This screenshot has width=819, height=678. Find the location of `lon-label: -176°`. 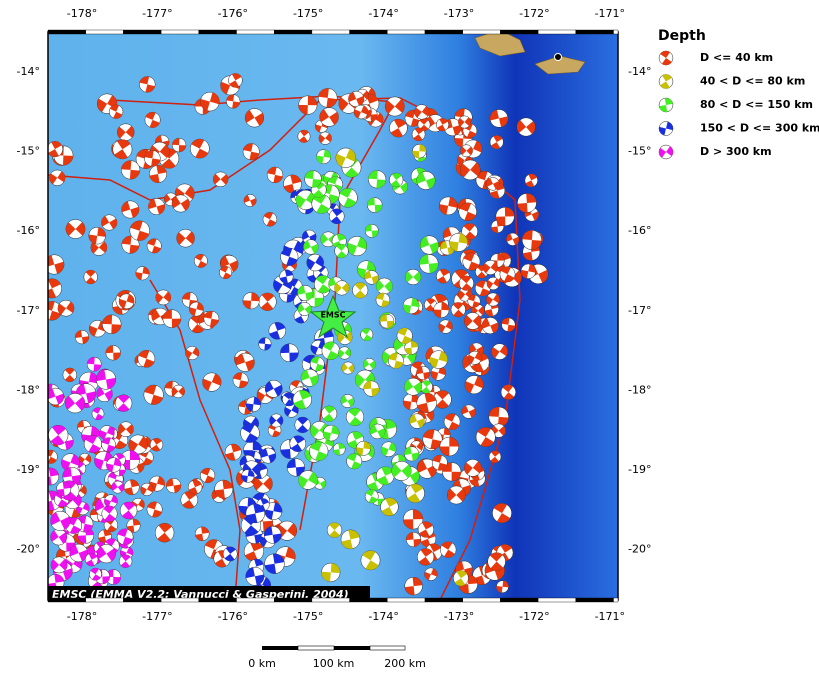

lon-label: -176° is located at coordinates (233, 616).